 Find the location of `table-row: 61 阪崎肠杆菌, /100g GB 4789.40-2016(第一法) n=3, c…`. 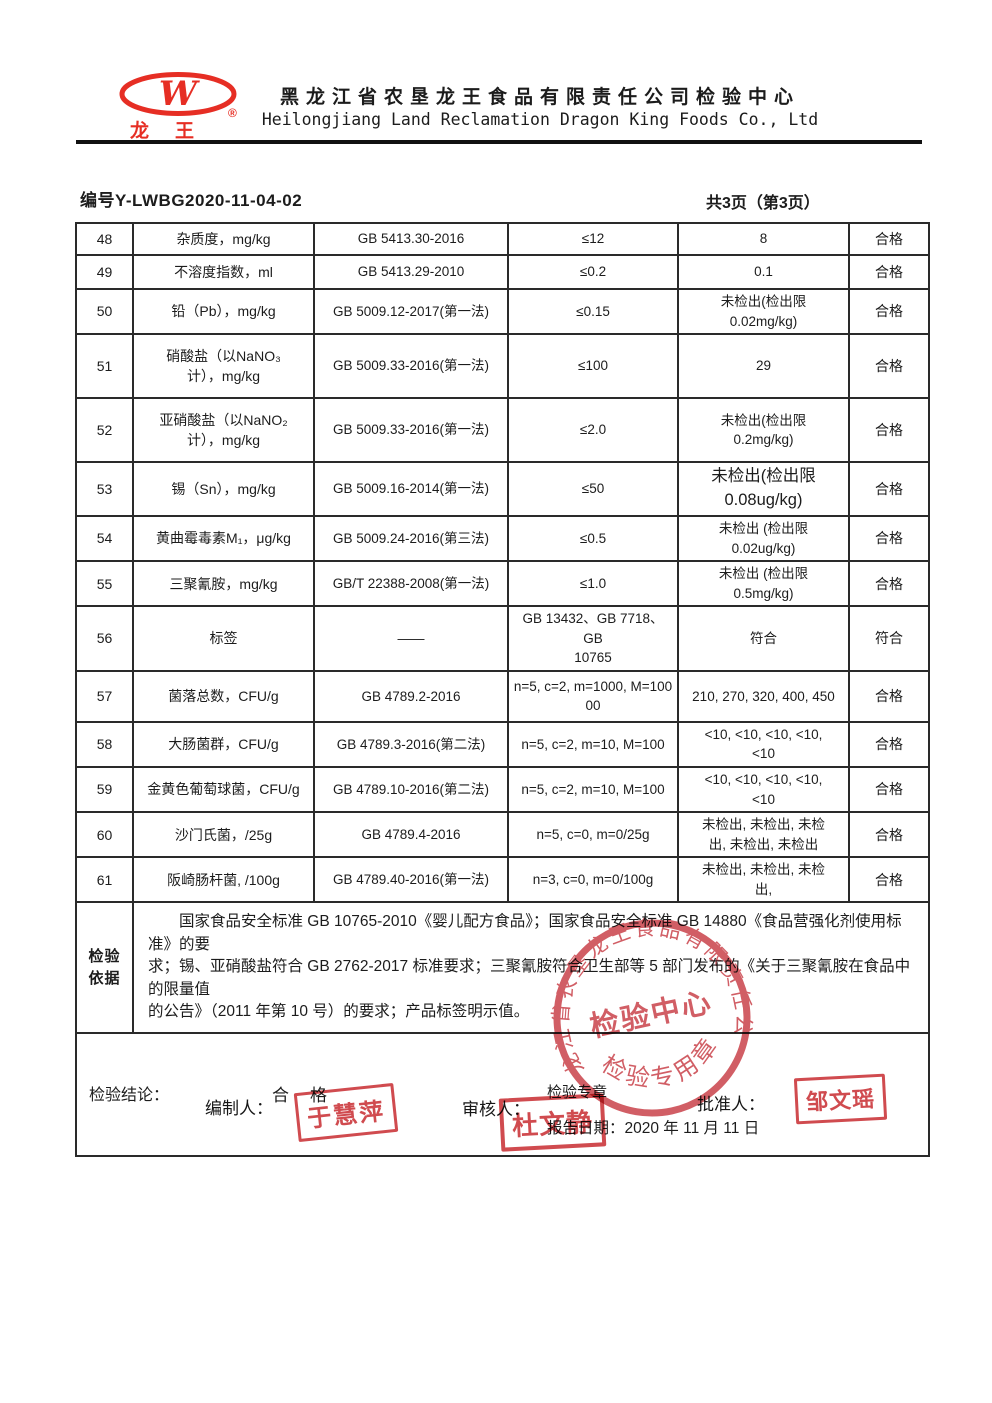

table-row: 61 阪崎肠杆菌, /100g GB 4789.40-2016(第一法) n=3, c… is located at coordinates (502, 880).